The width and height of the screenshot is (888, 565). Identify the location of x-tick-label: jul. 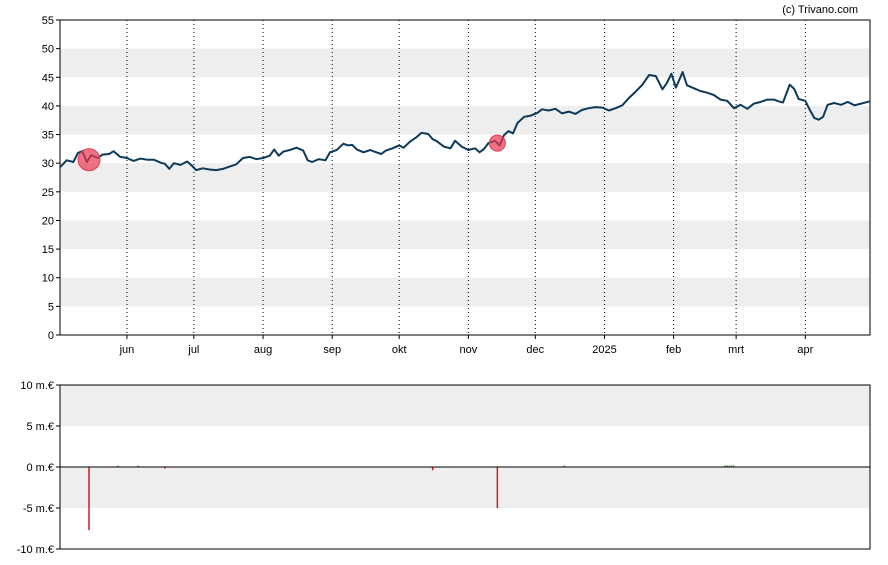
(193, 350).